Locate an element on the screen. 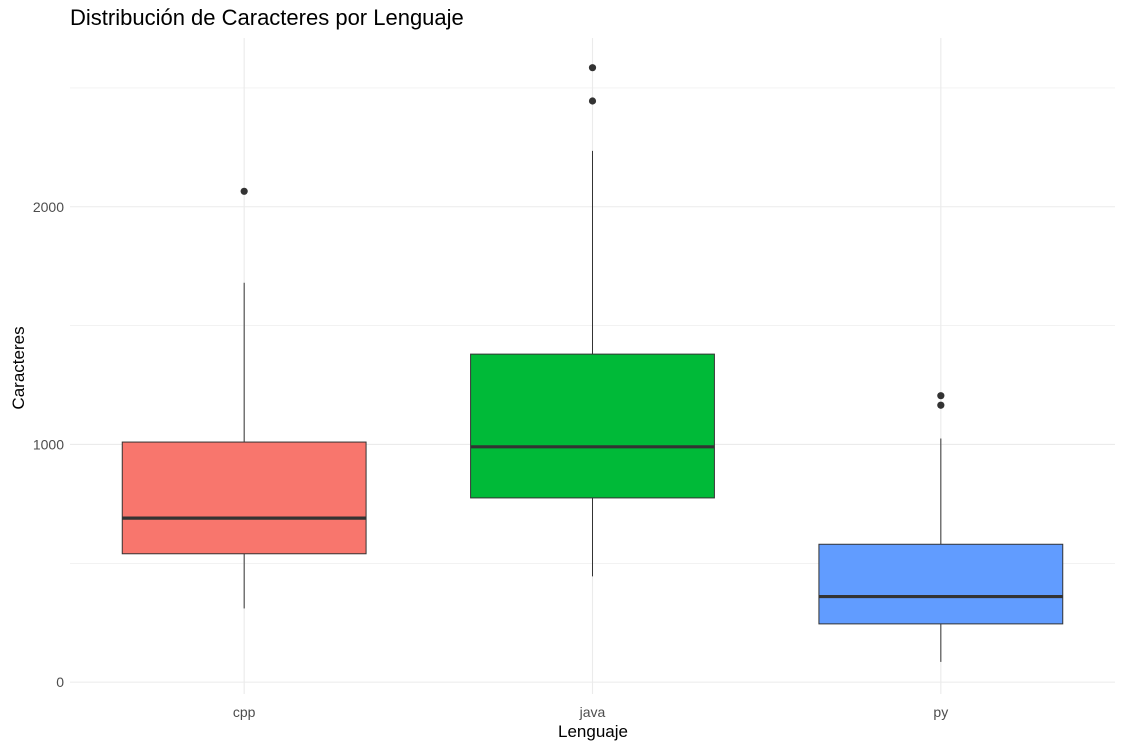 This screenshot has height=750, width=1125. y-tick-labels: 0 1000 2000 is located at coordinates (48, 444).